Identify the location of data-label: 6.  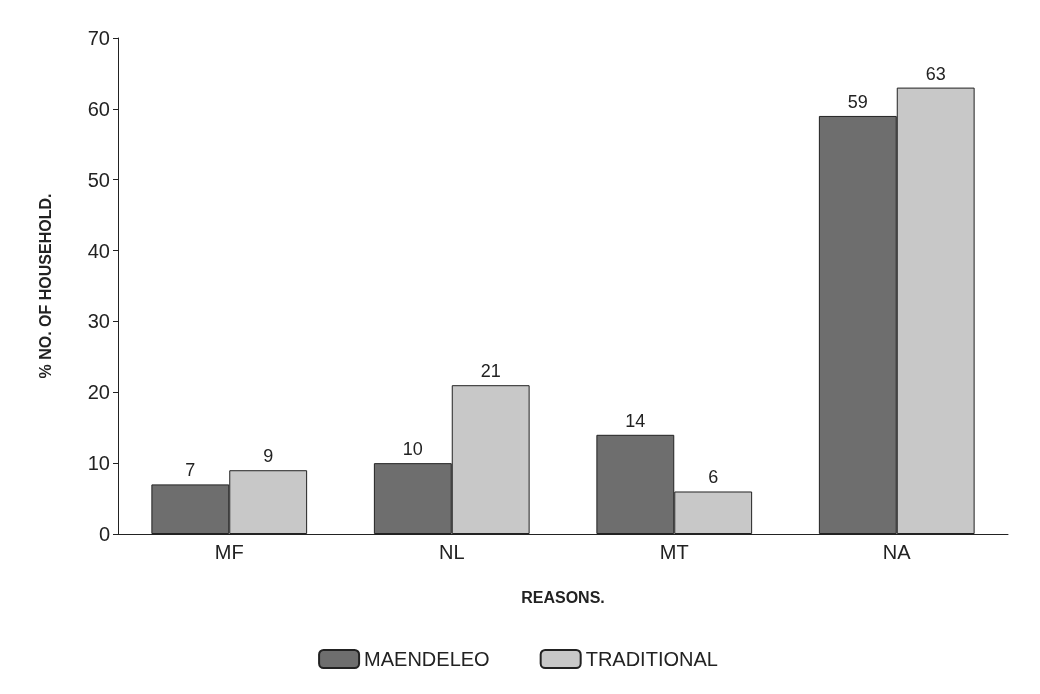
(713, 477).